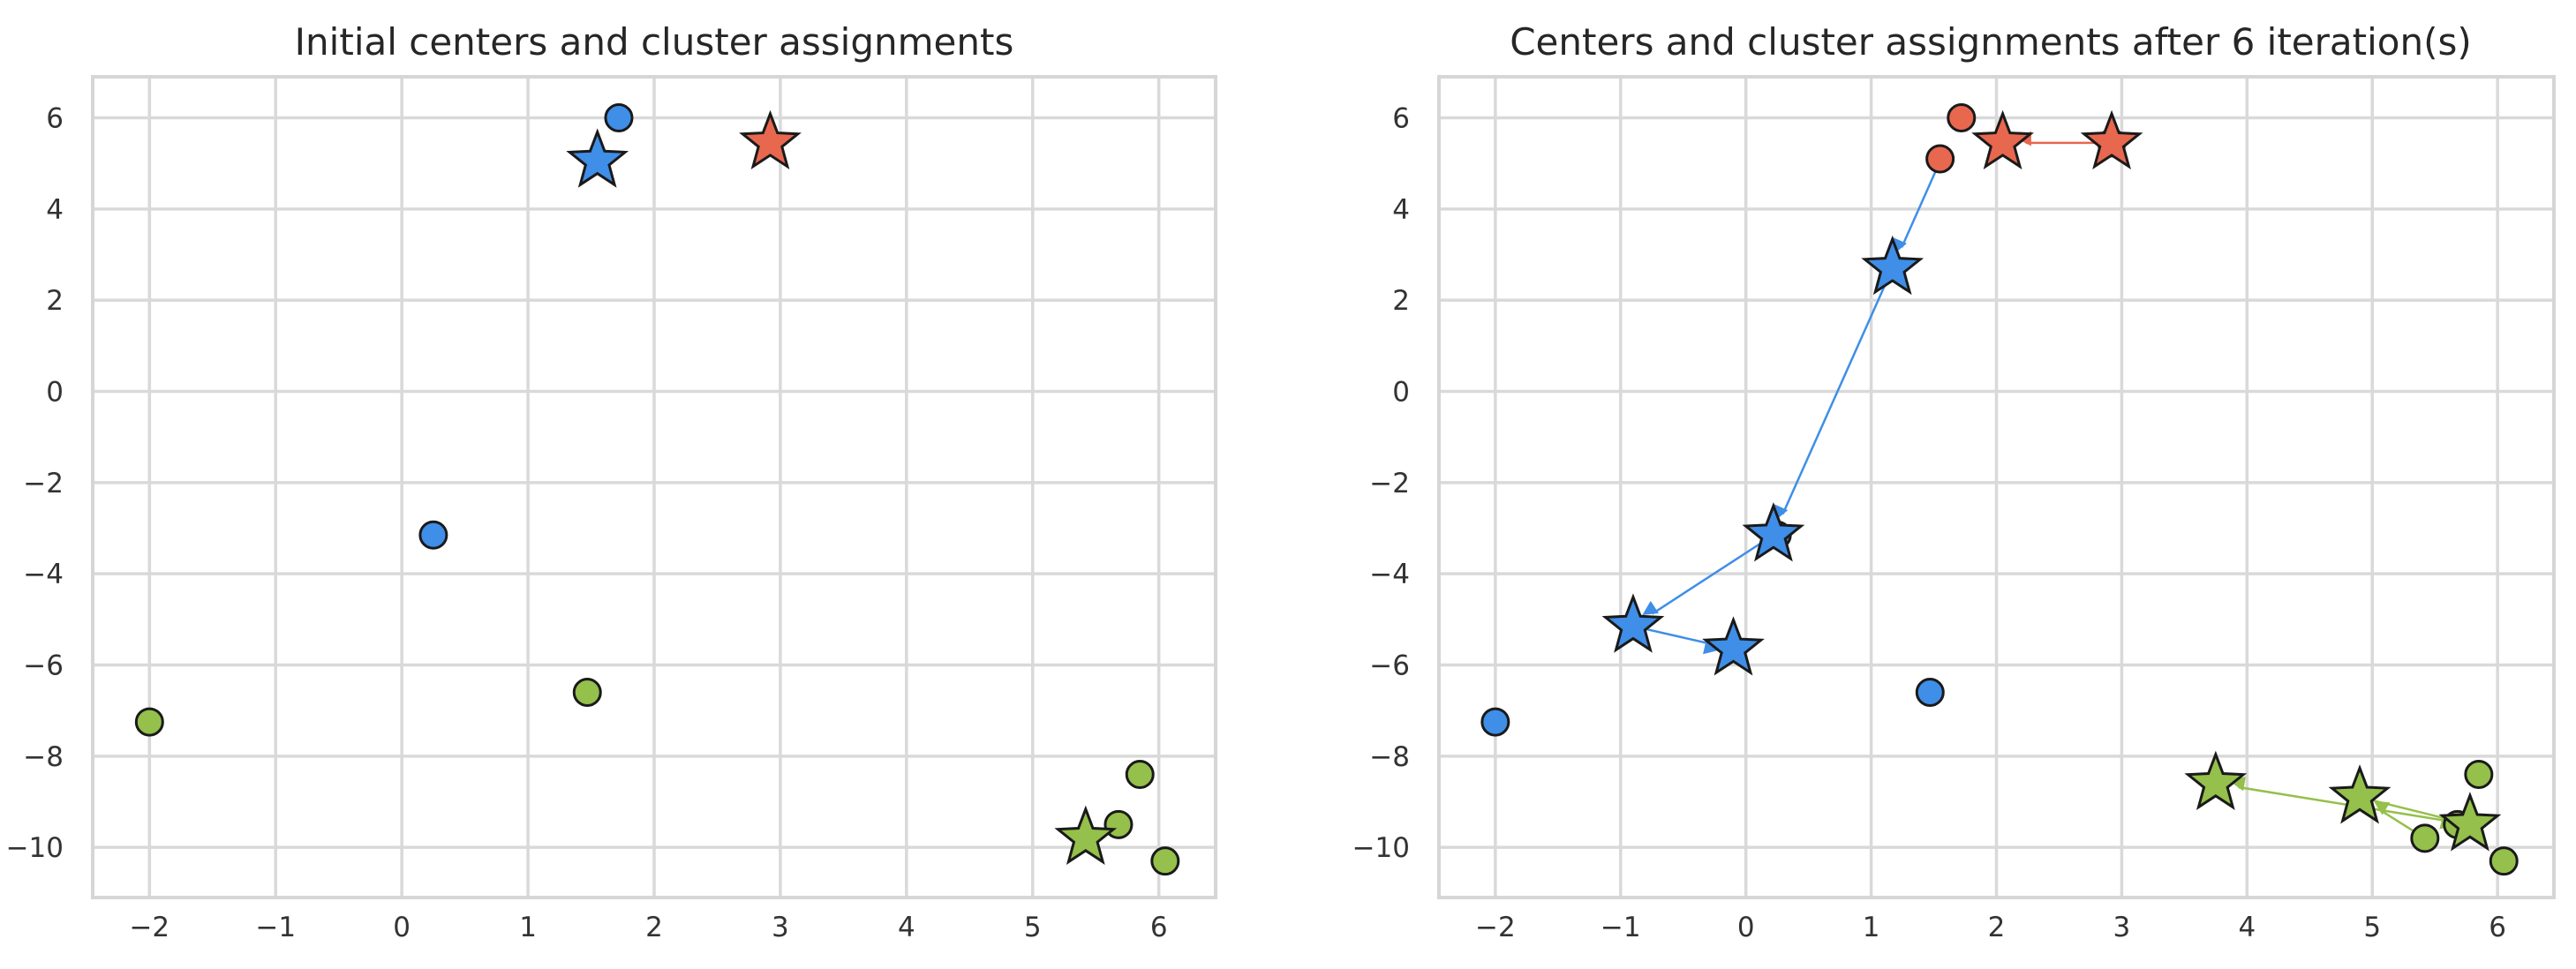  What do you see at coordinates (2408, 813) in the screenshot?
I see `center-path-arrow-green` at bounding box center [2408, 813].